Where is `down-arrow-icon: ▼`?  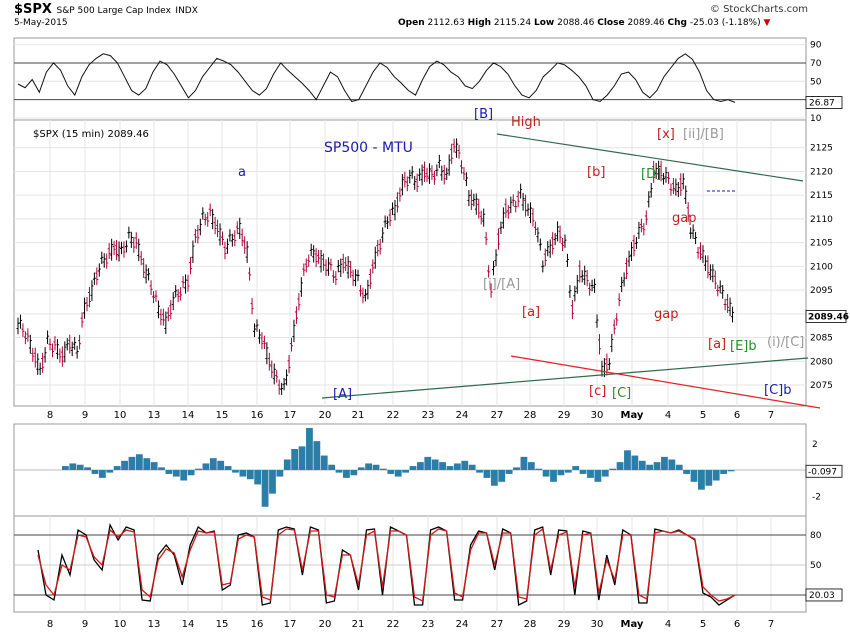
down-arrow-icon: ▼ is located at coordinates (767, 23).